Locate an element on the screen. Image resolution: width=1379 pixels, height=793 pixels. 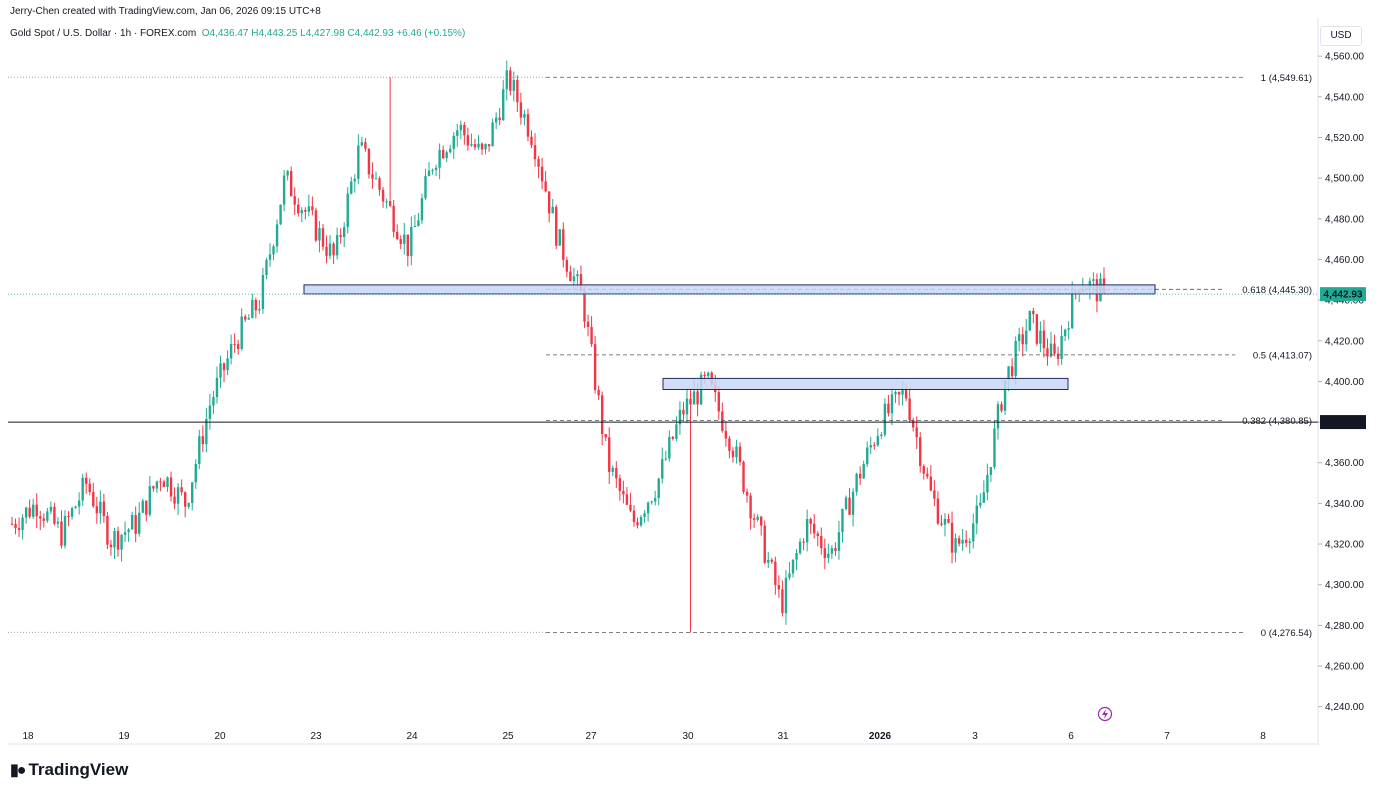
y-tick-label: 4,560.00 is located at coordinates (1344, 57).